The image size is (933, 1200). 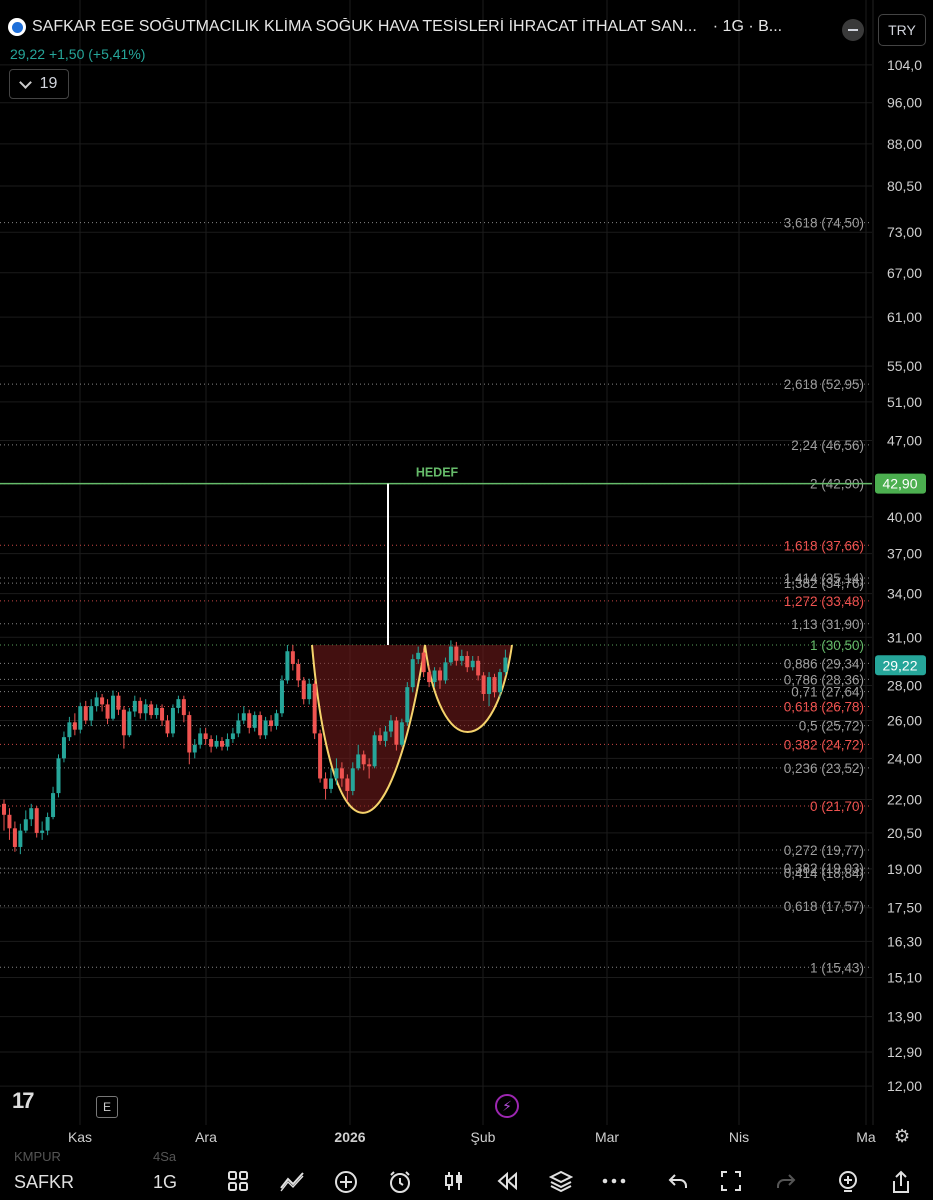 What do you see at coordinates (904, 637) in the screenshot?
I see `price-tick: 31,00` at bounding box center [904, 637].